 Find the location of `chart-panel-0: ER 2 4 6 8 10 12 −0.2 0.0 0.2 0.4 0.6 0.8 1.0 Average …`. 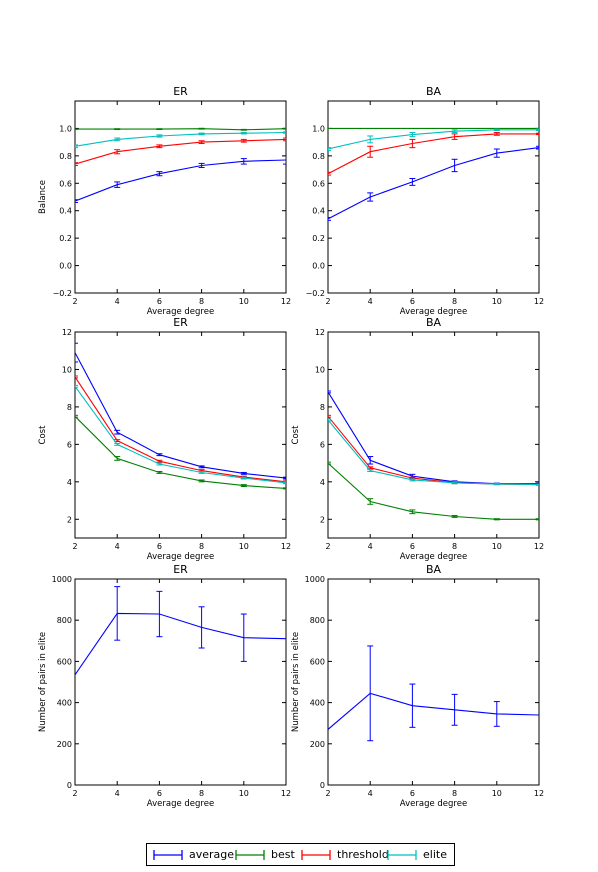

chart-panel-0: ER 2 4 6 8 10 12 −0.2 0.0 0.2 0.4 0.6 0.8 1.0 Average … is located at coordinates (164, 201).